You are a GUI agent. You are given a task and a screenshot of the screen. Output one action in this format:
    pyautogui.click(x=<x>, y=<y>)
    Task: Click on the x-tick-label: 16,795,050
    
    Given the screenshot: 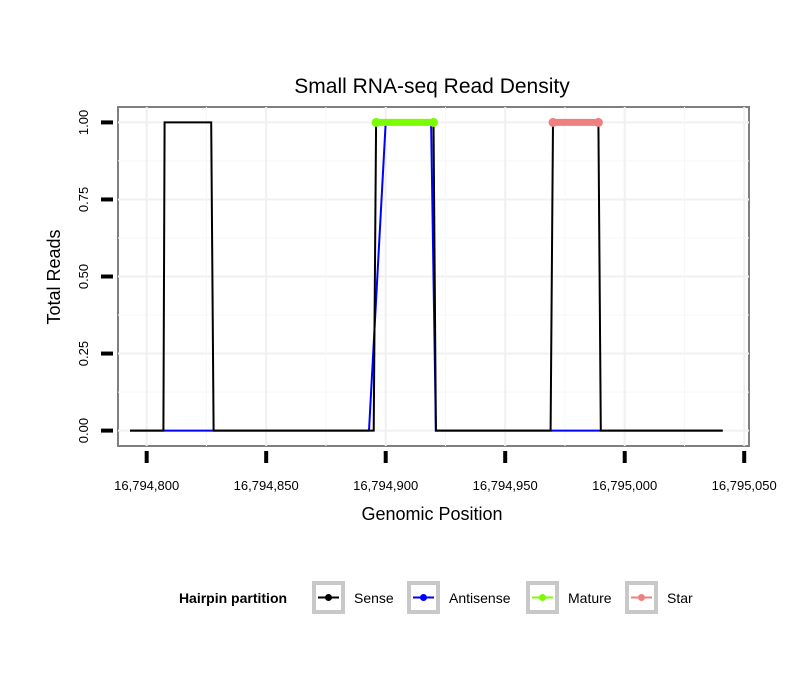 What is the action you would take?
    pyautogui.click(x=744, y=485)
    